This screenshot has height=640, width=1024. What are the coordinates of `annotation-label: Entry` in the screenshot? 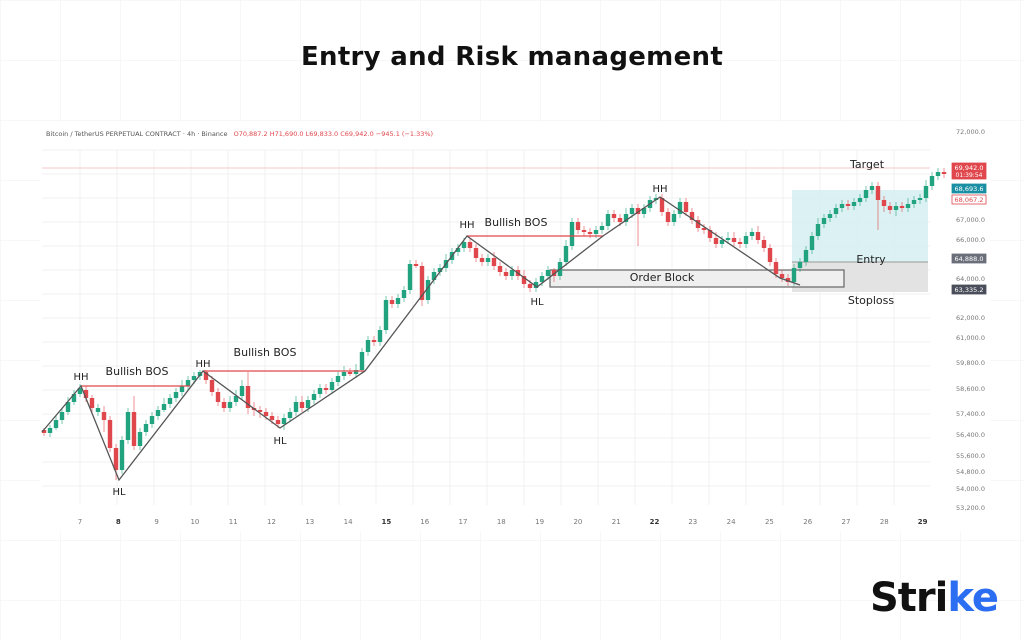 It's located at (871, 259).